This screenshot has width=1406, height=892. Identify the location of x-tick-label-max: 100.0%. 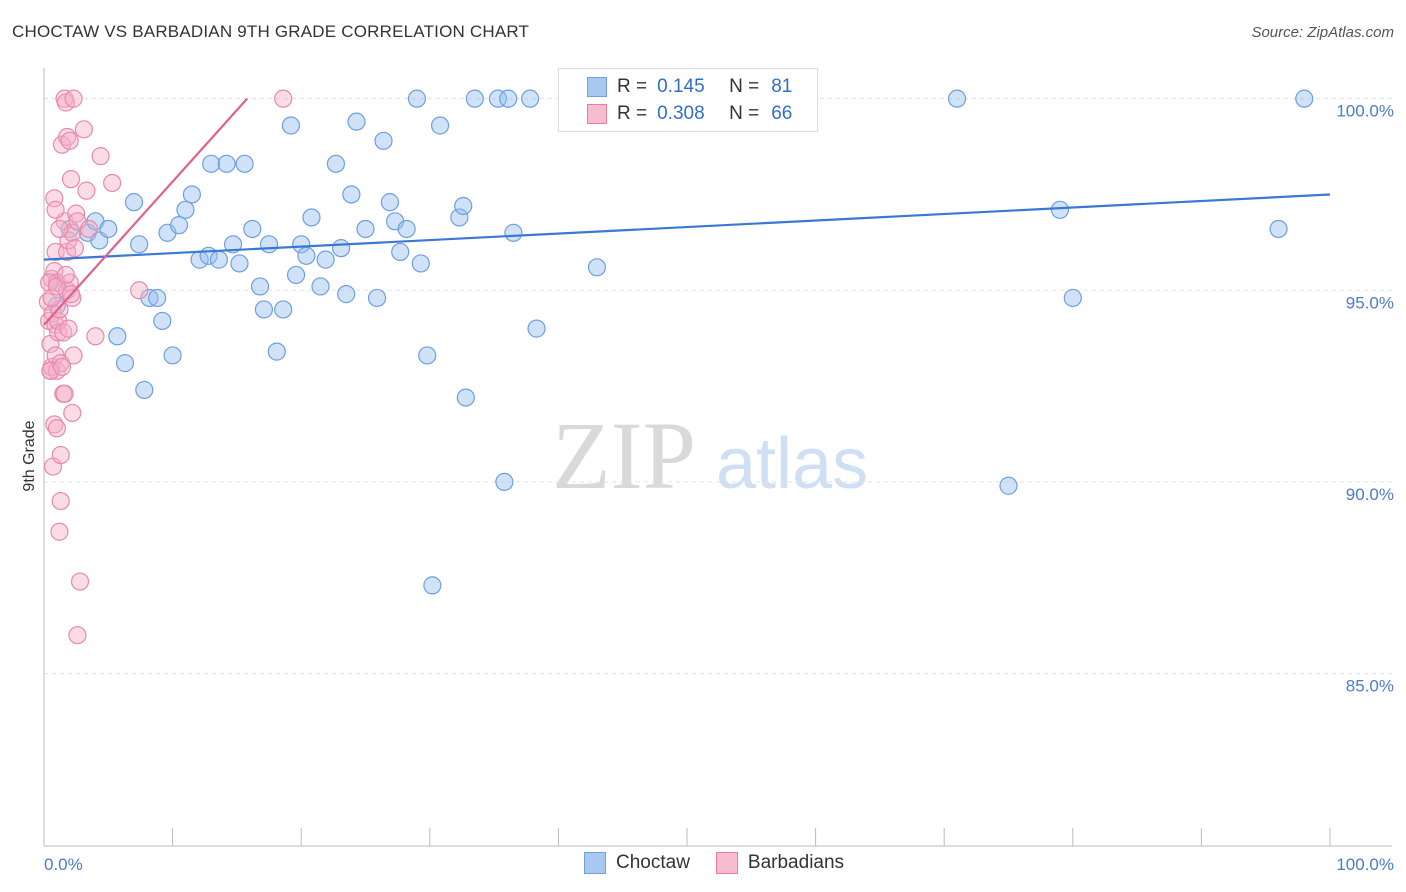
(1365, 864).